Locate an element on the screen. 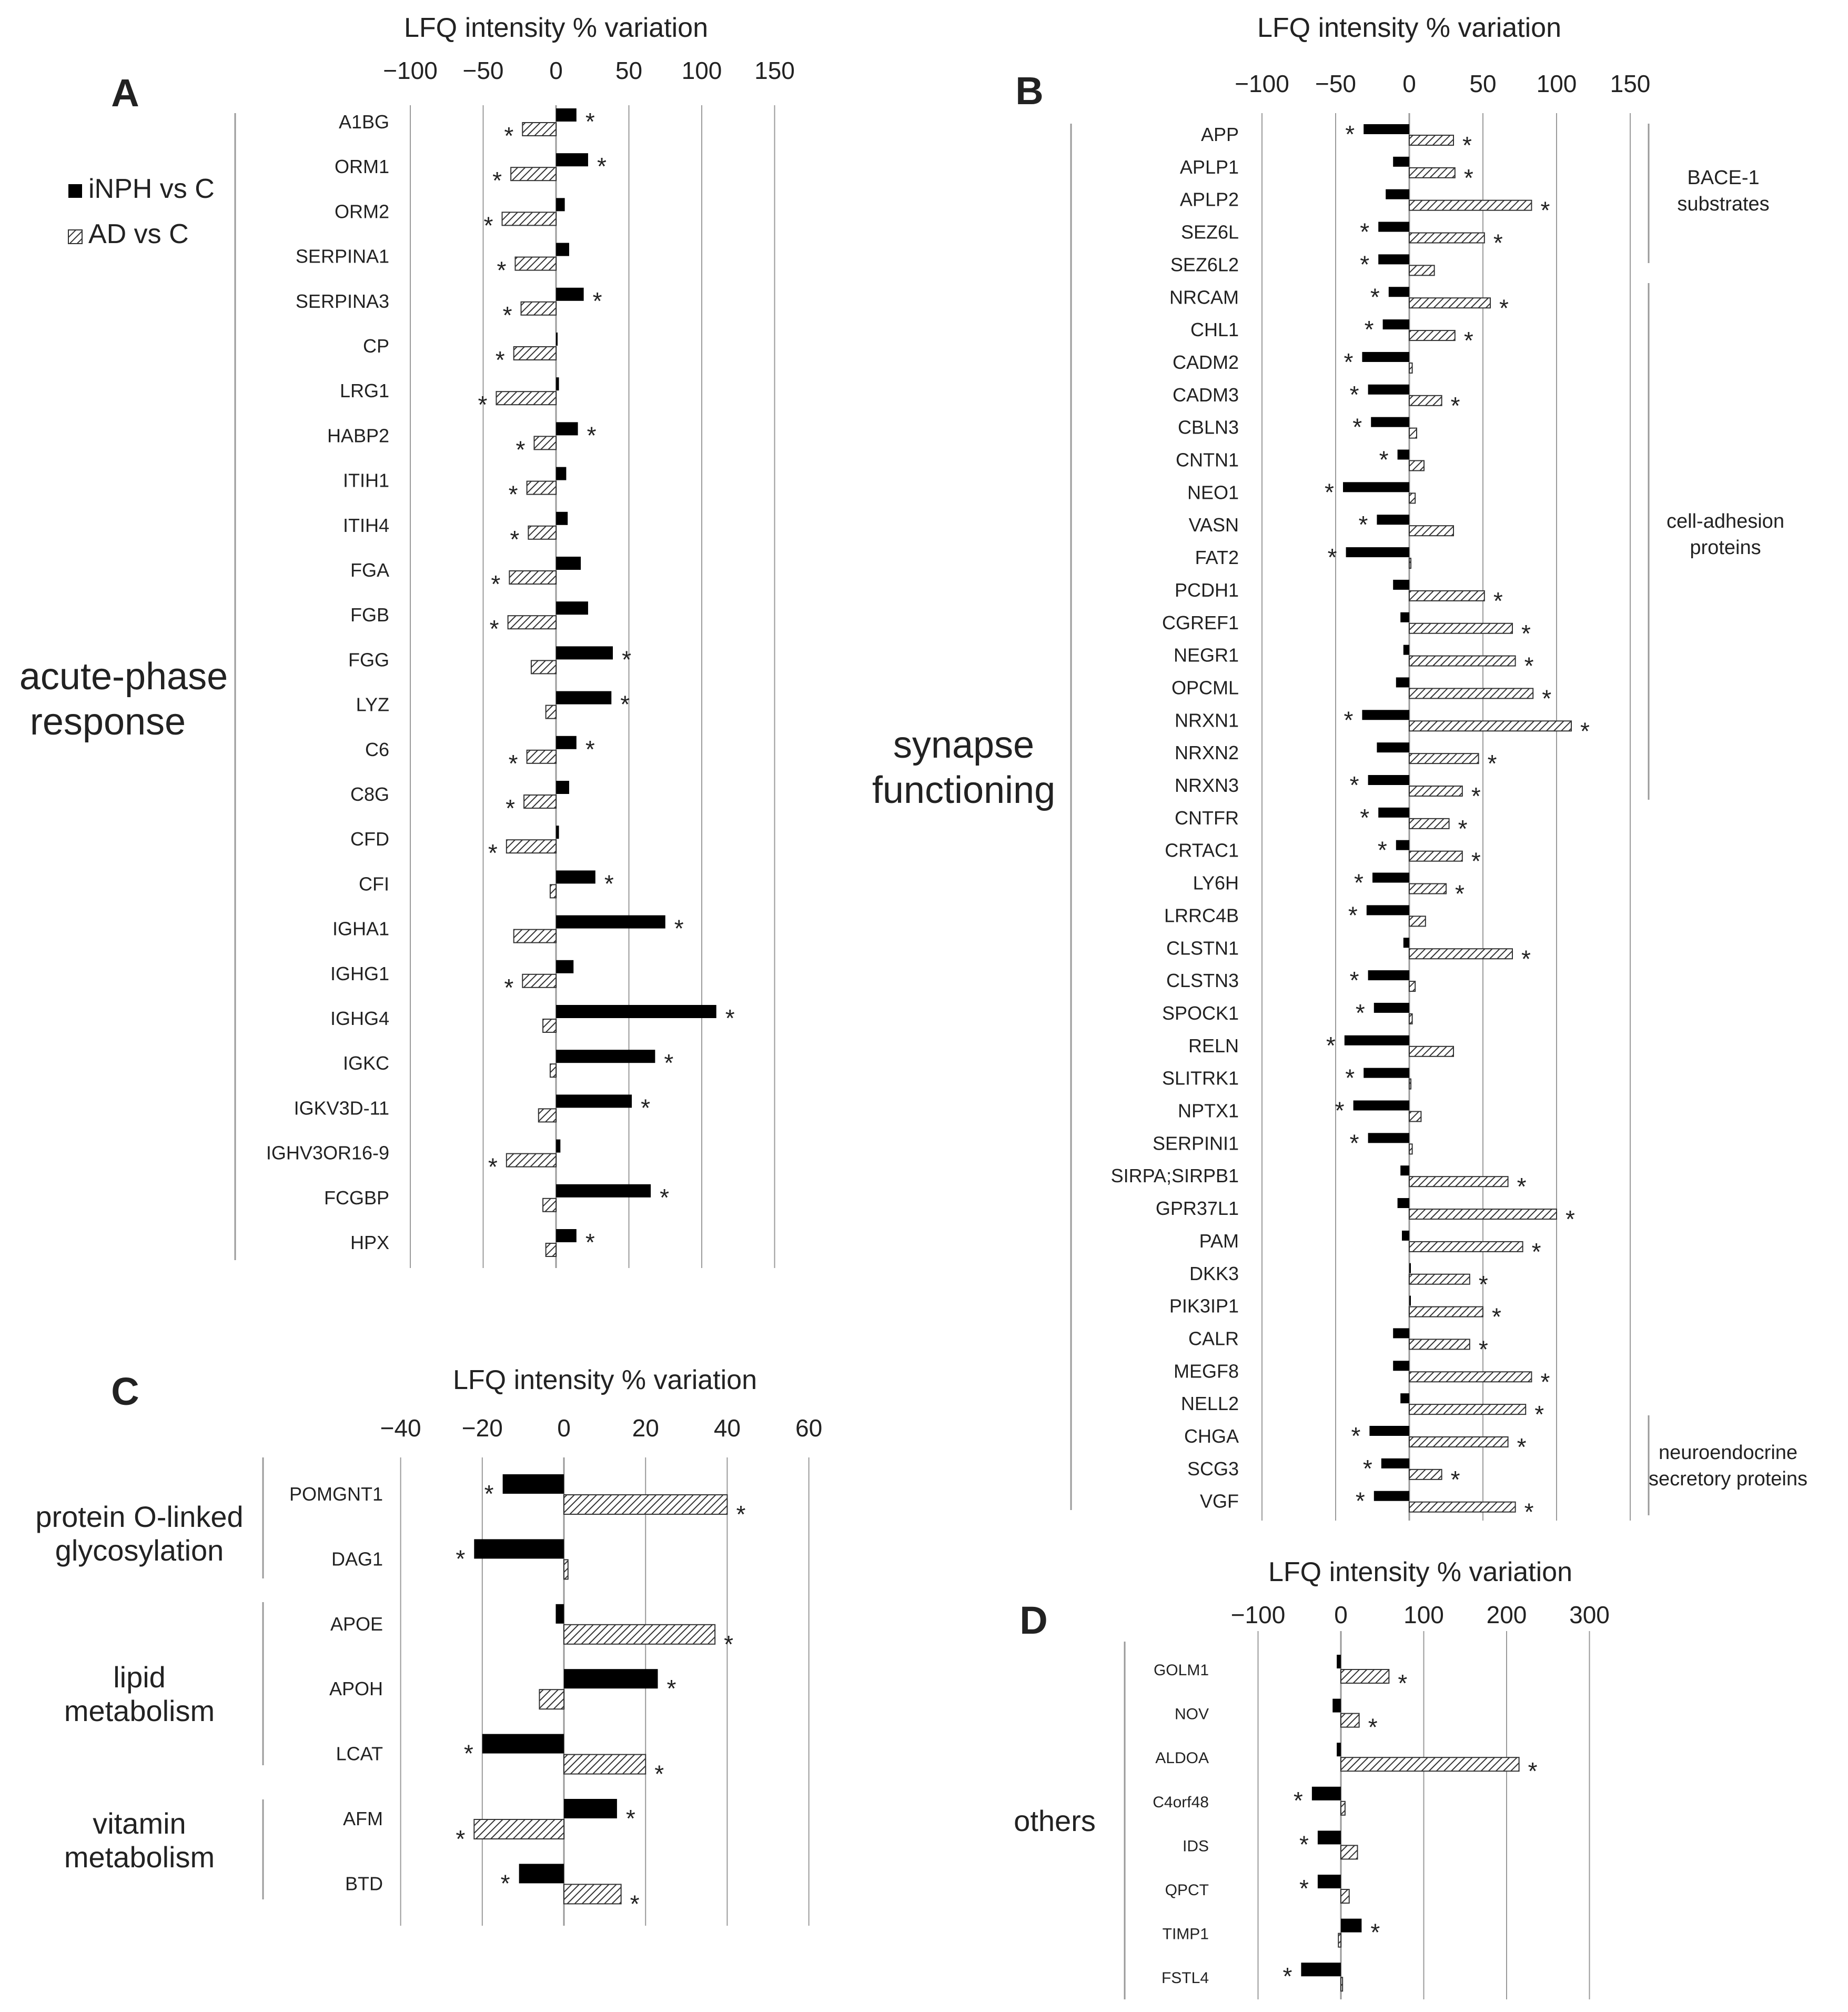 The height and width of the screenshot is (2012, 1848). tick-label: 20 is located at coordinates (646, 1428).